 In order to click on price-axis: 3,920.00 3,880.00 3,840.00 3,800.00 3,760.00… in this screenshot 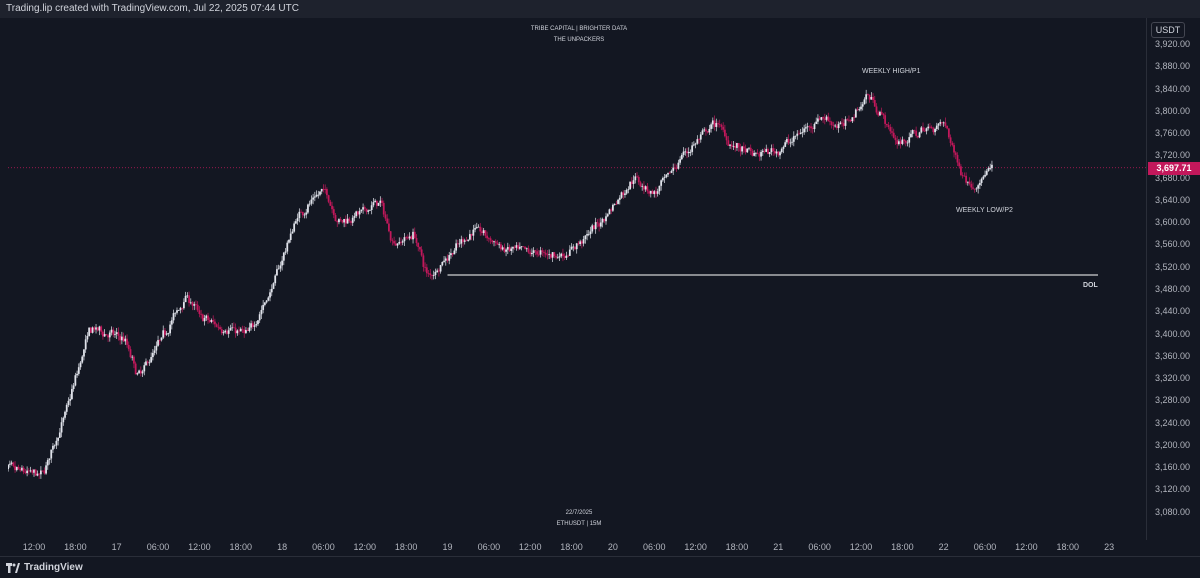, I will do `click(1173, 279)`.